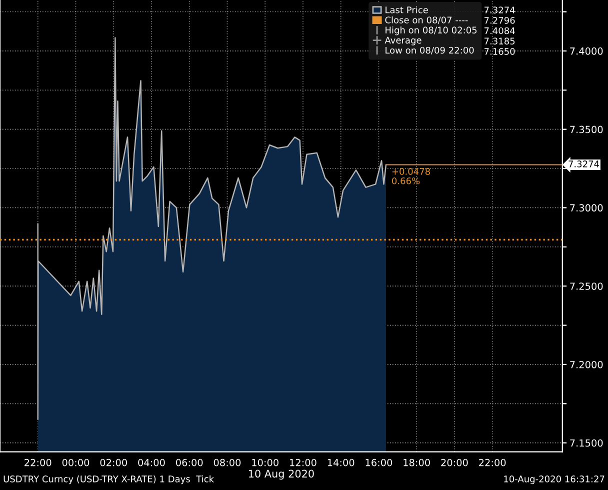 The image size is (608, 490). What do you see at coordinates (499, 51) in the screenshot?
I see `annotation: 7.1650` at bounding box center [499, 51].